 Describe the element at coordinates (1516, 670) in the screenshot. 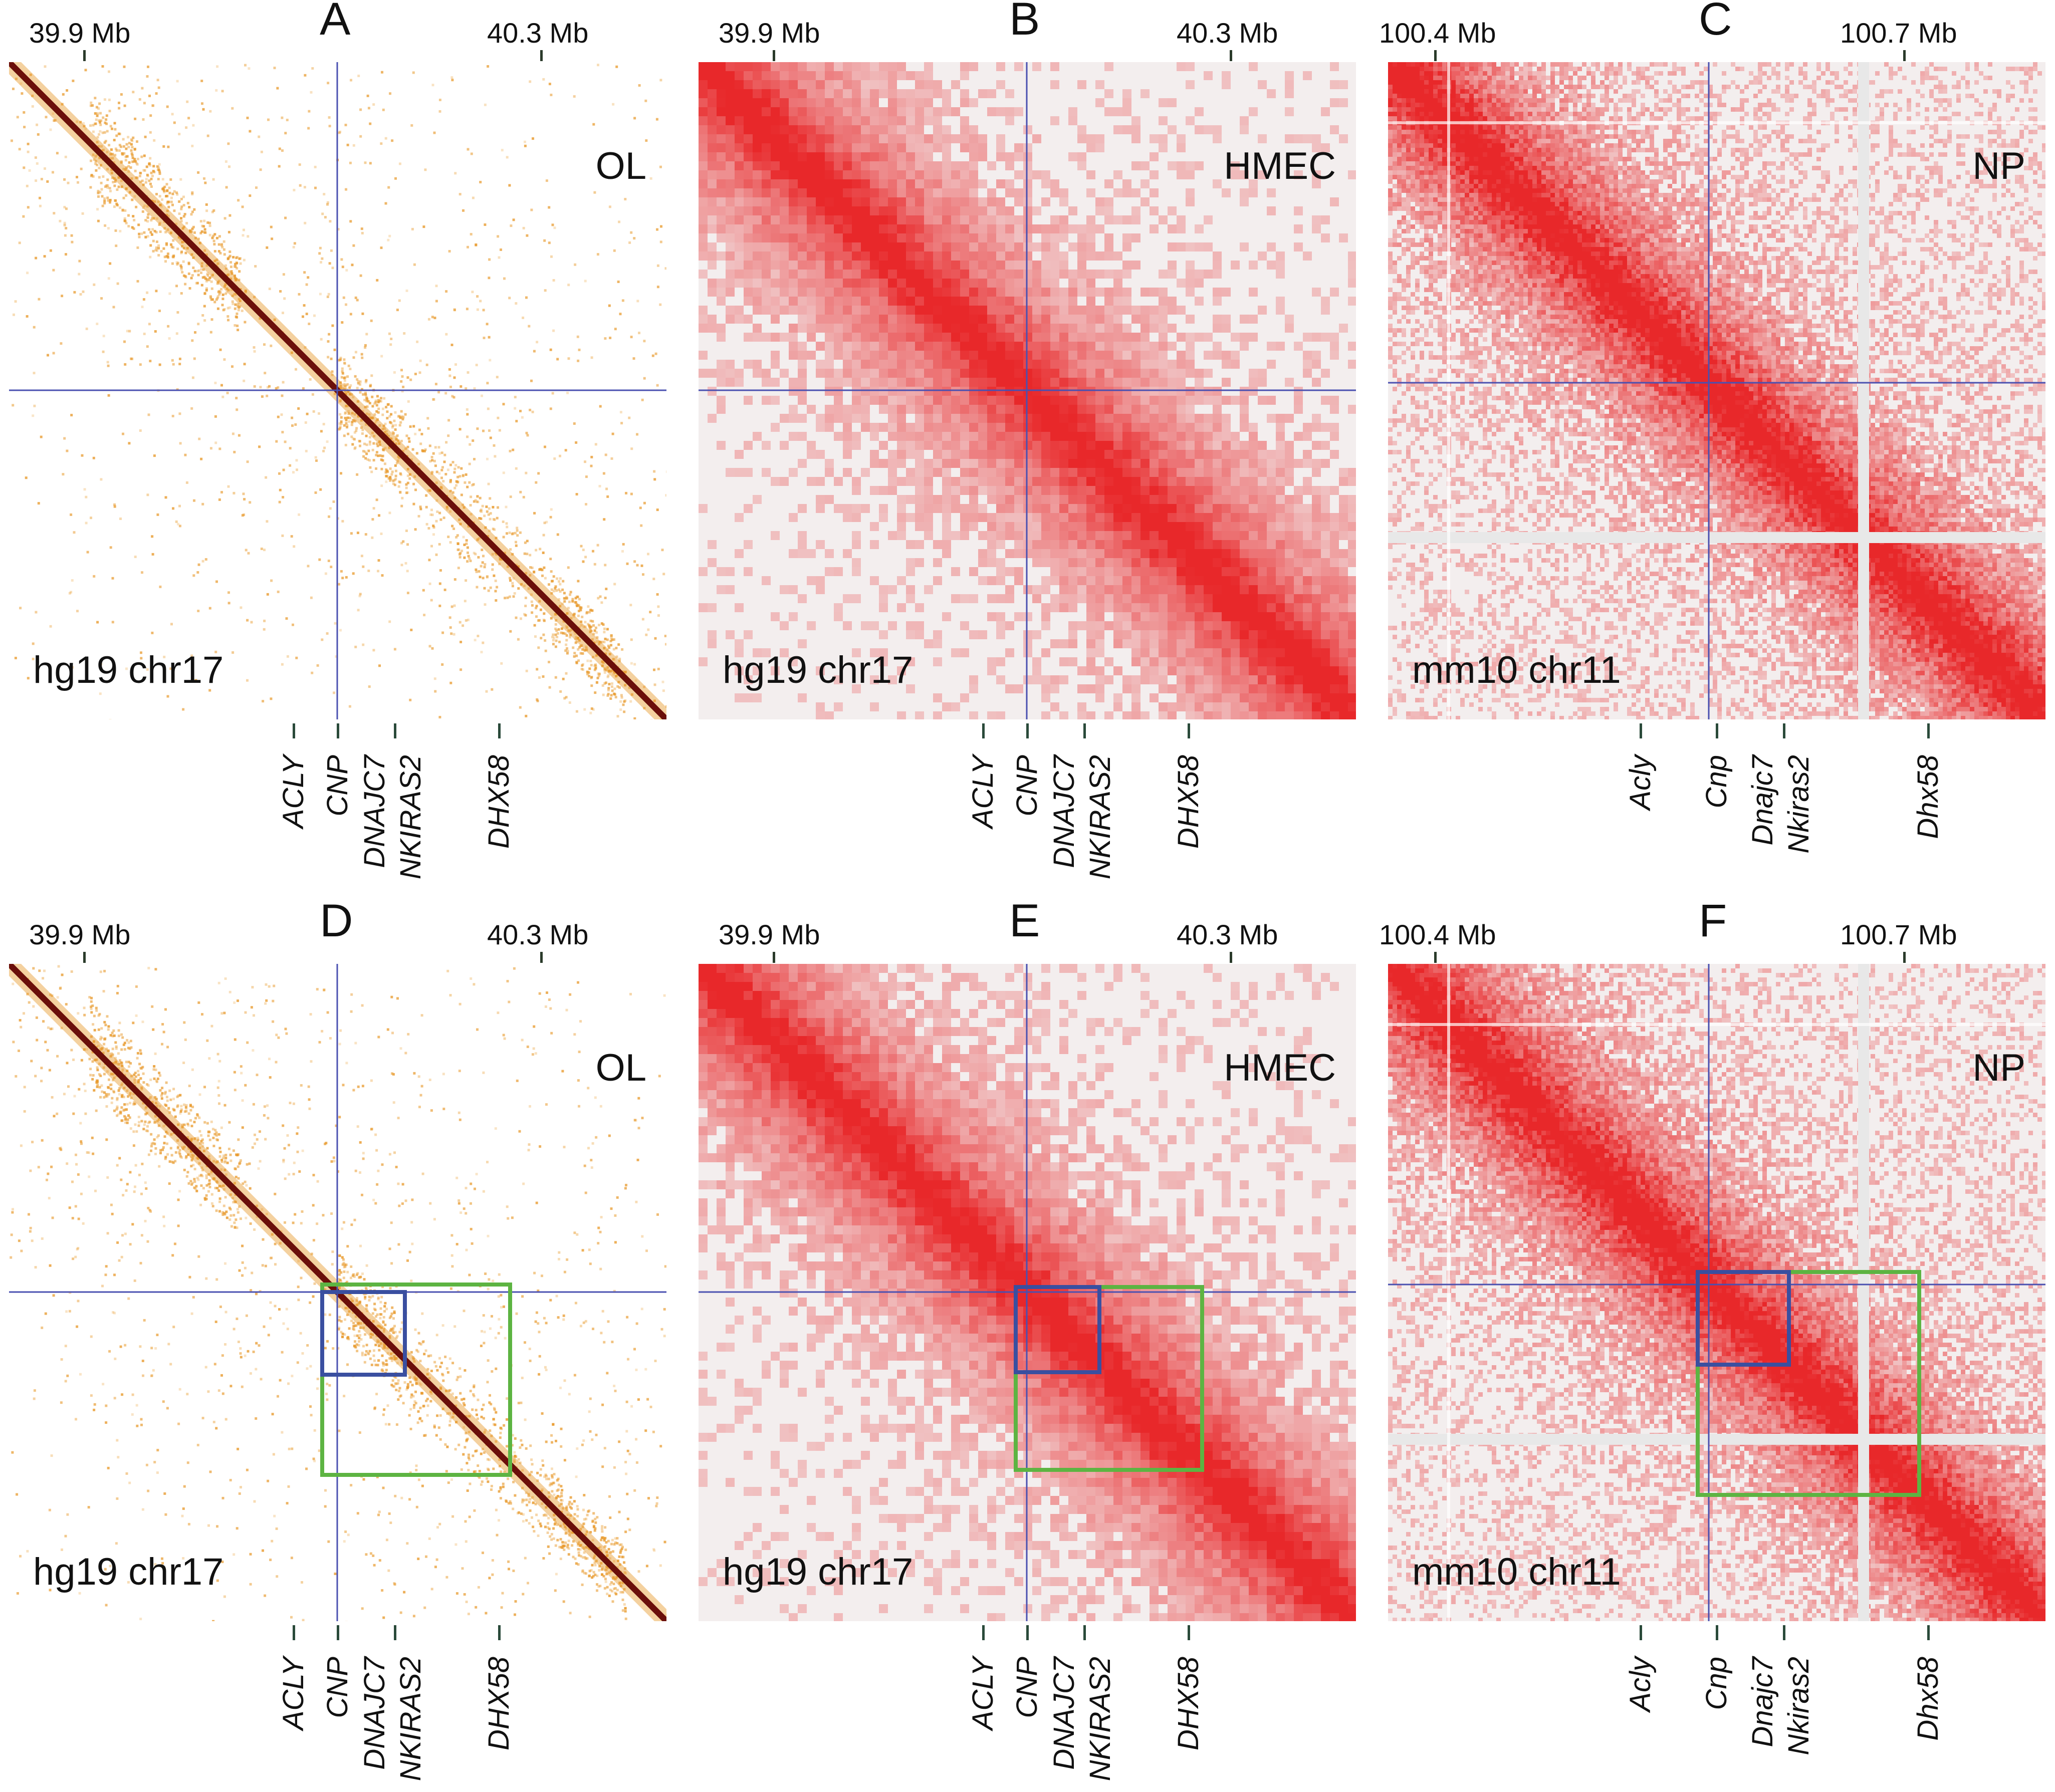

I see `assembly-label: mm10 chr11` at that location.